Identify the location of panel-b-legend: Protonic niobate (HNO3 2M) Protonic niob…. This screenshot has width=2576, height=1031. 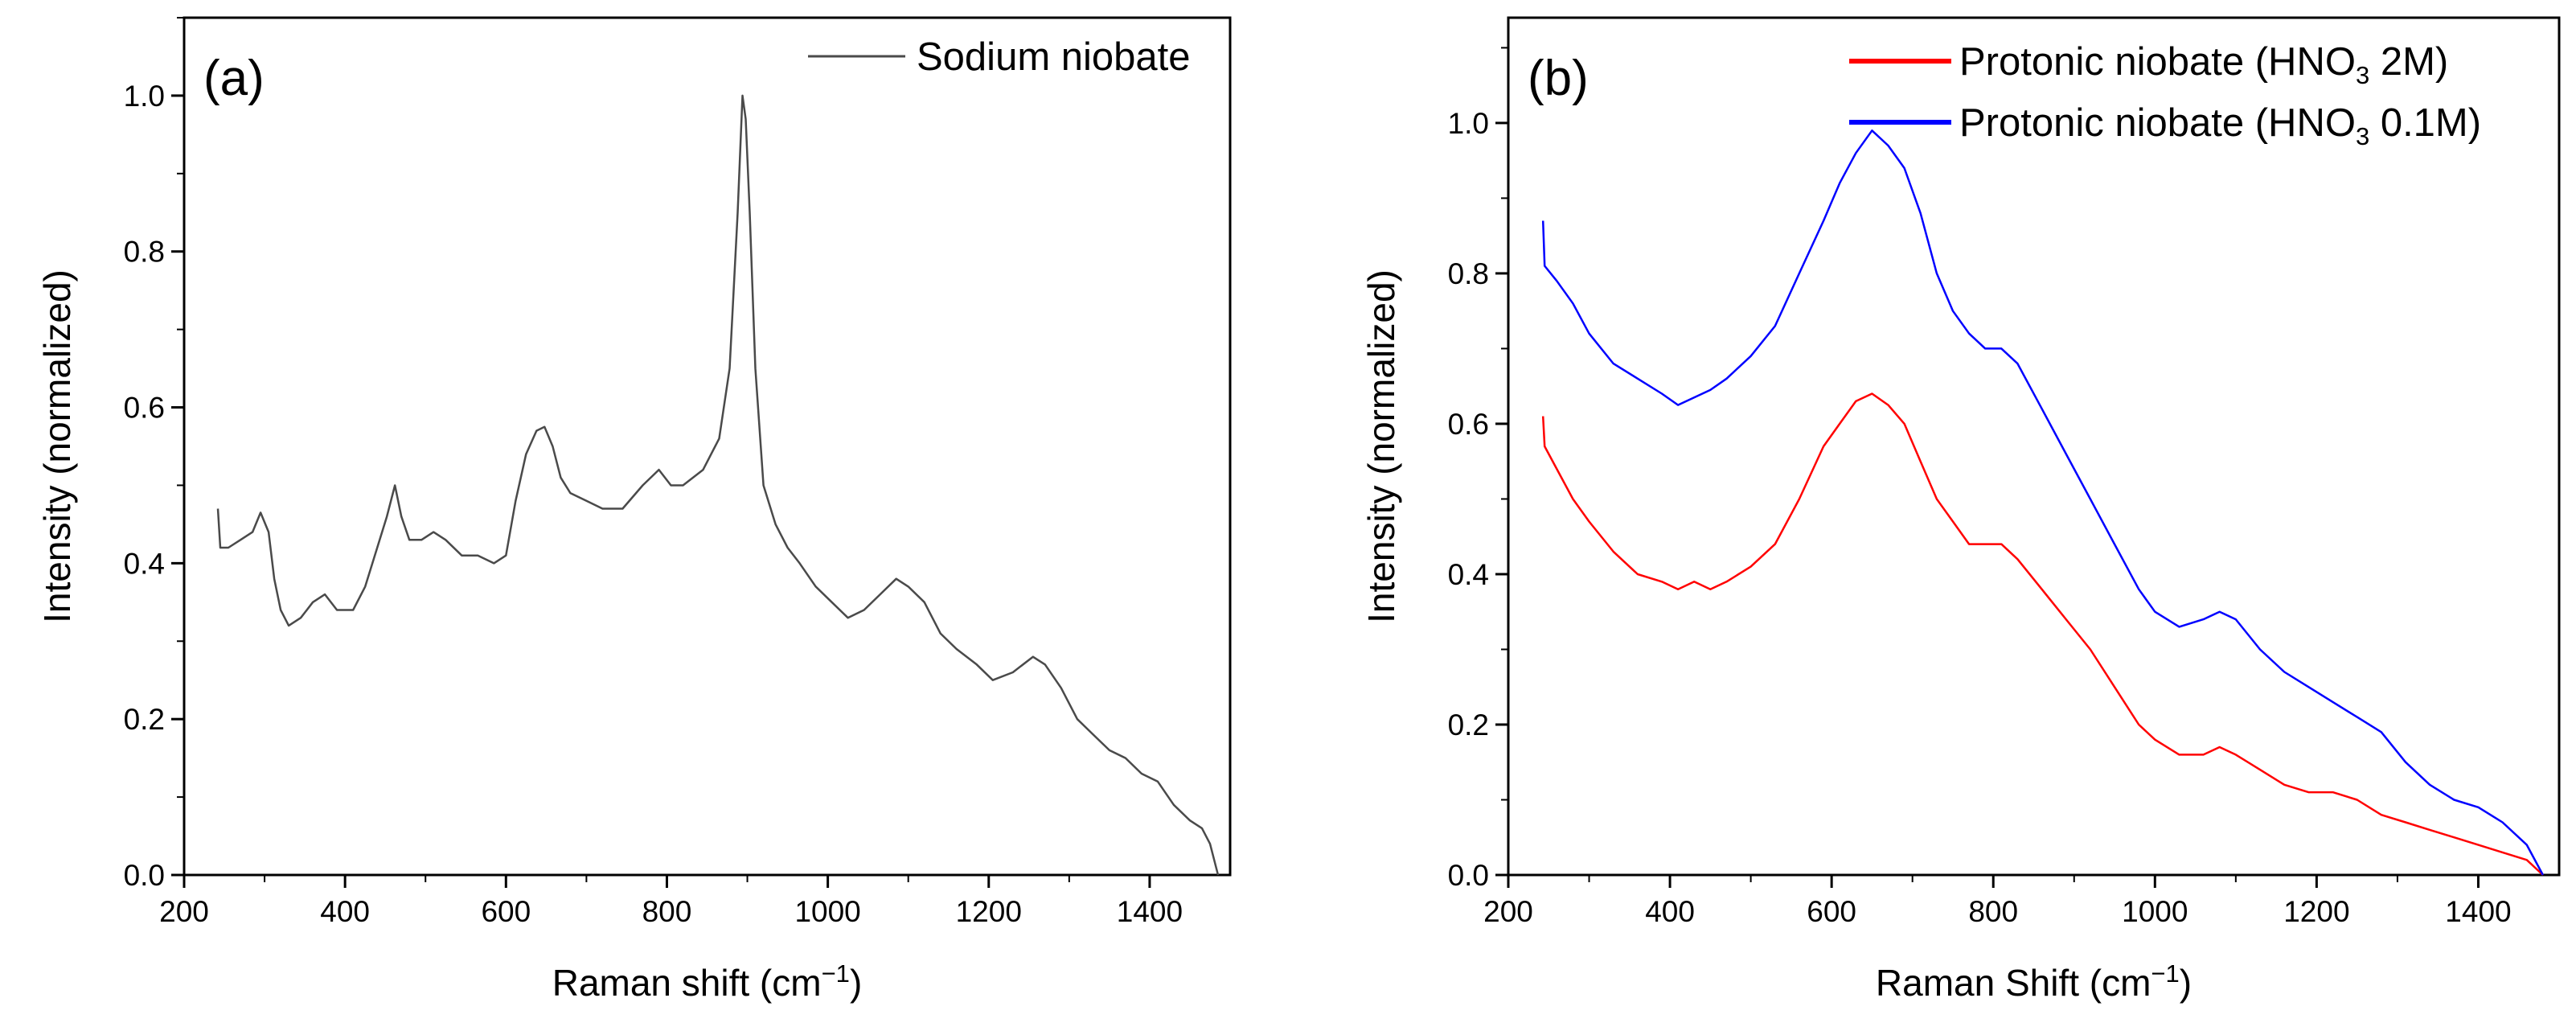
(2165, 95).